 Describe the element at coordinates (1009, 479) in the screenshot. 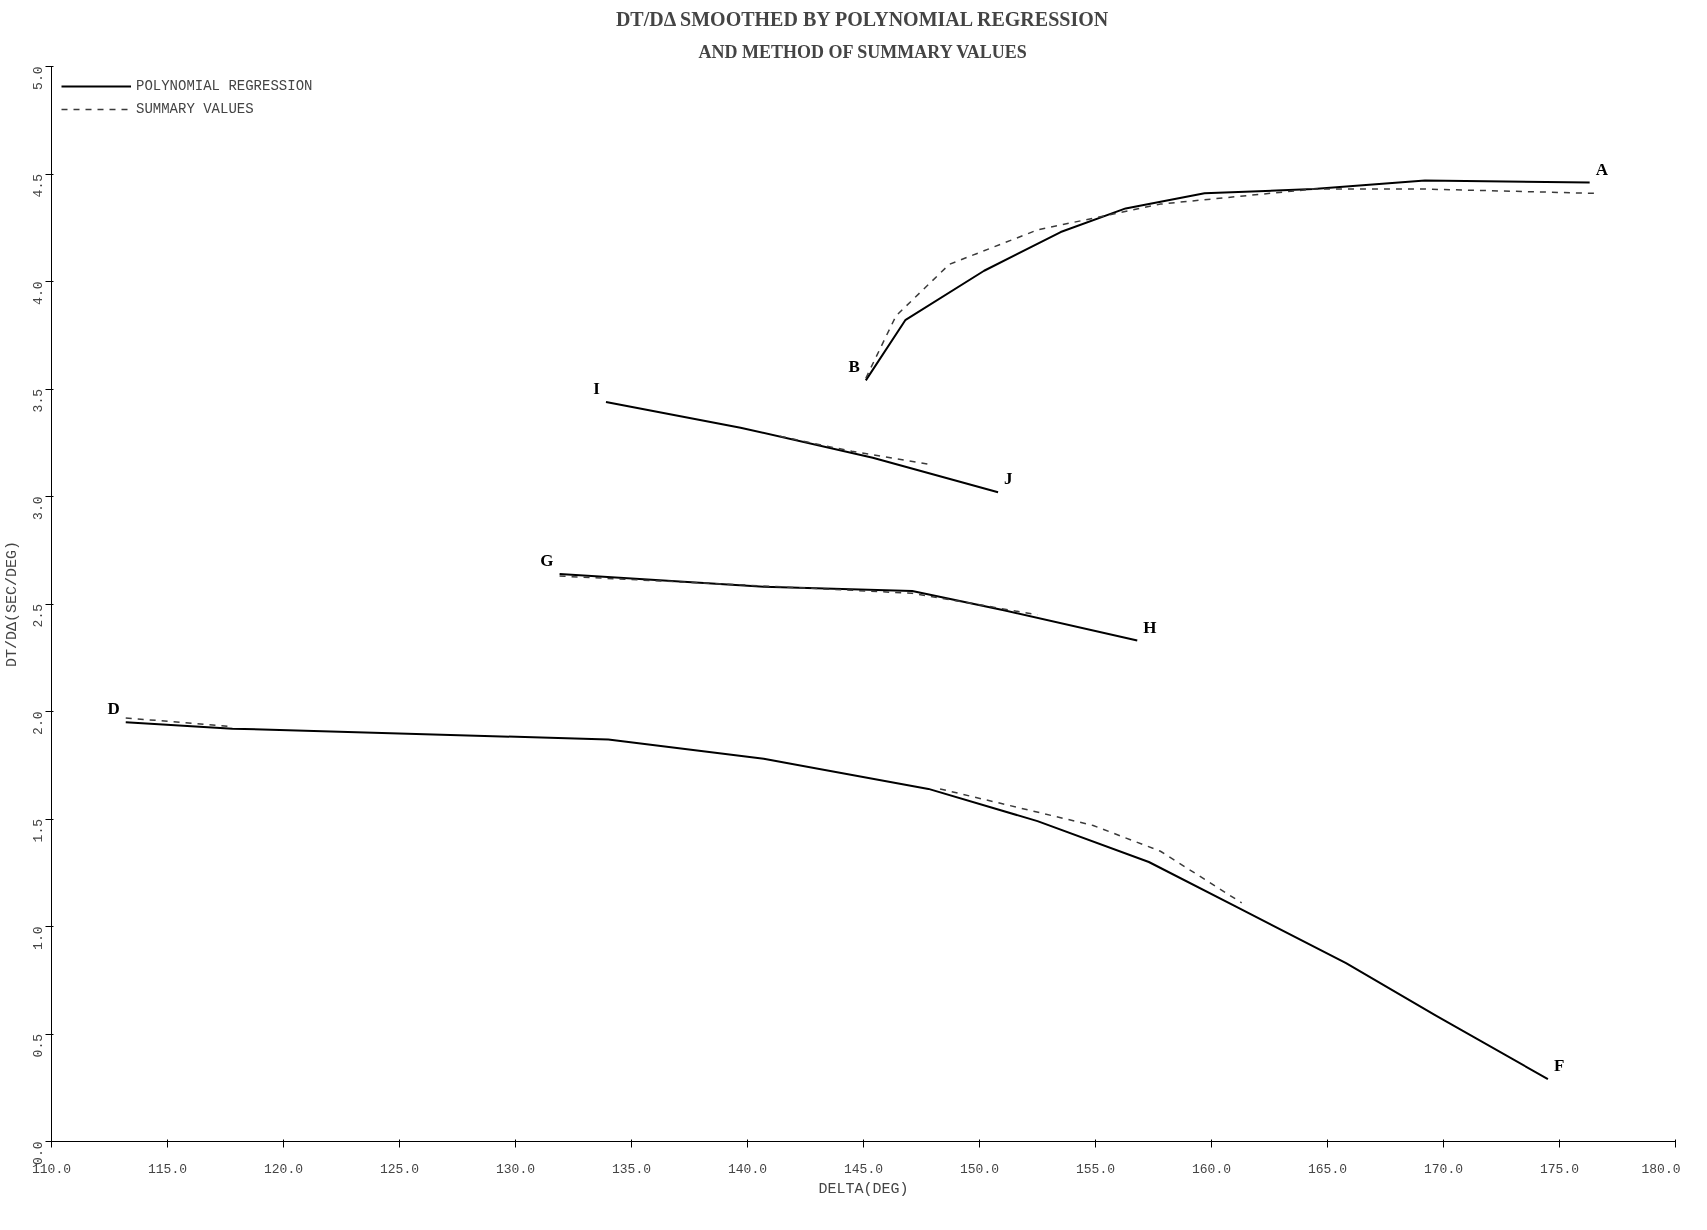

I see `annotation: J` at that location.